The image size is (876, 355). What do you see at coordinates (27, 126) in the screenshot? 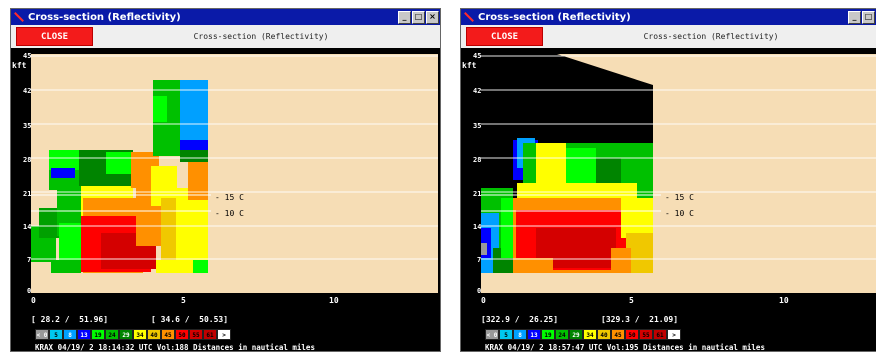
I see `y-tick-label: 35` at bounding box center [27, 126].